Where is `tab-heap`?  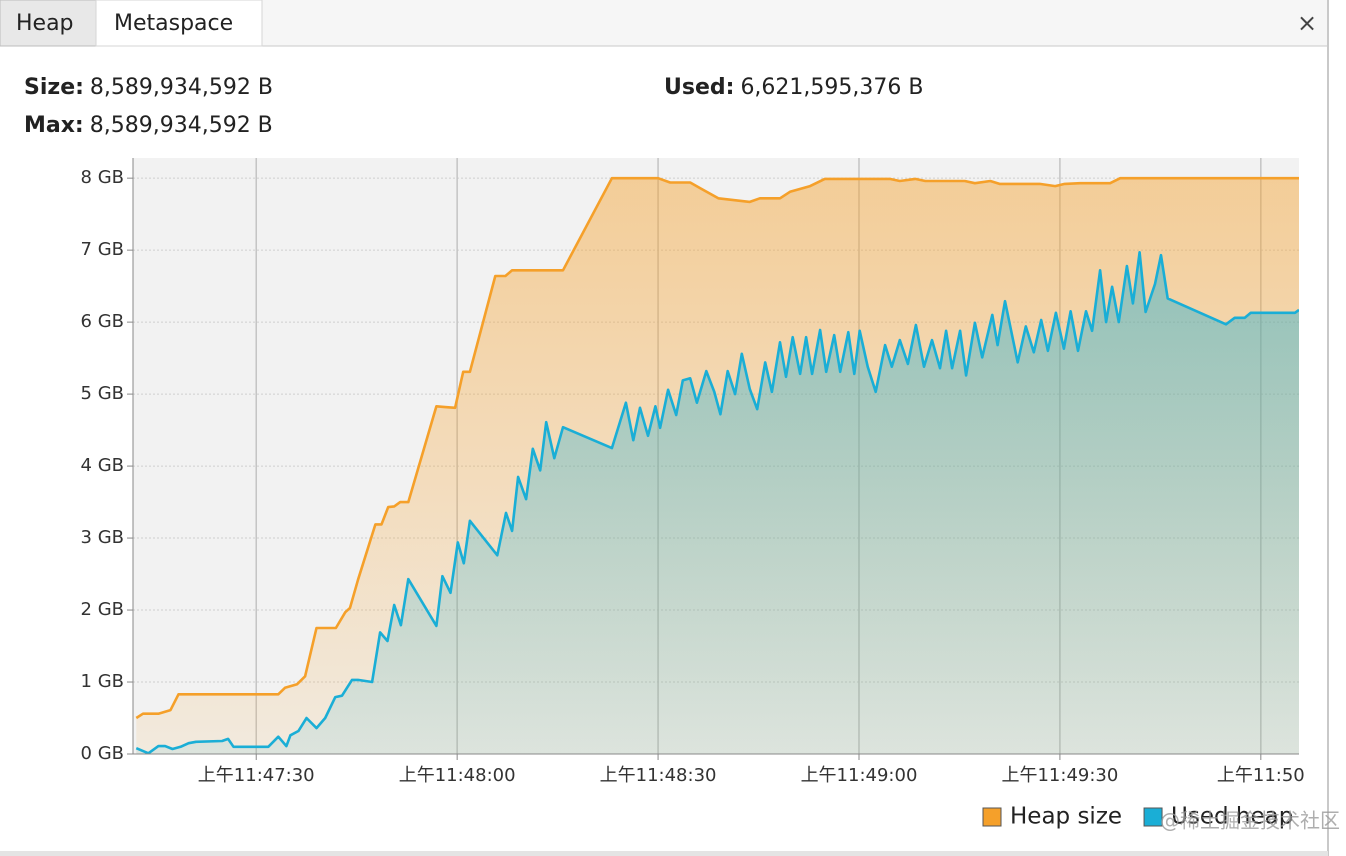 tab-heap is located at coordinates (48, 23).